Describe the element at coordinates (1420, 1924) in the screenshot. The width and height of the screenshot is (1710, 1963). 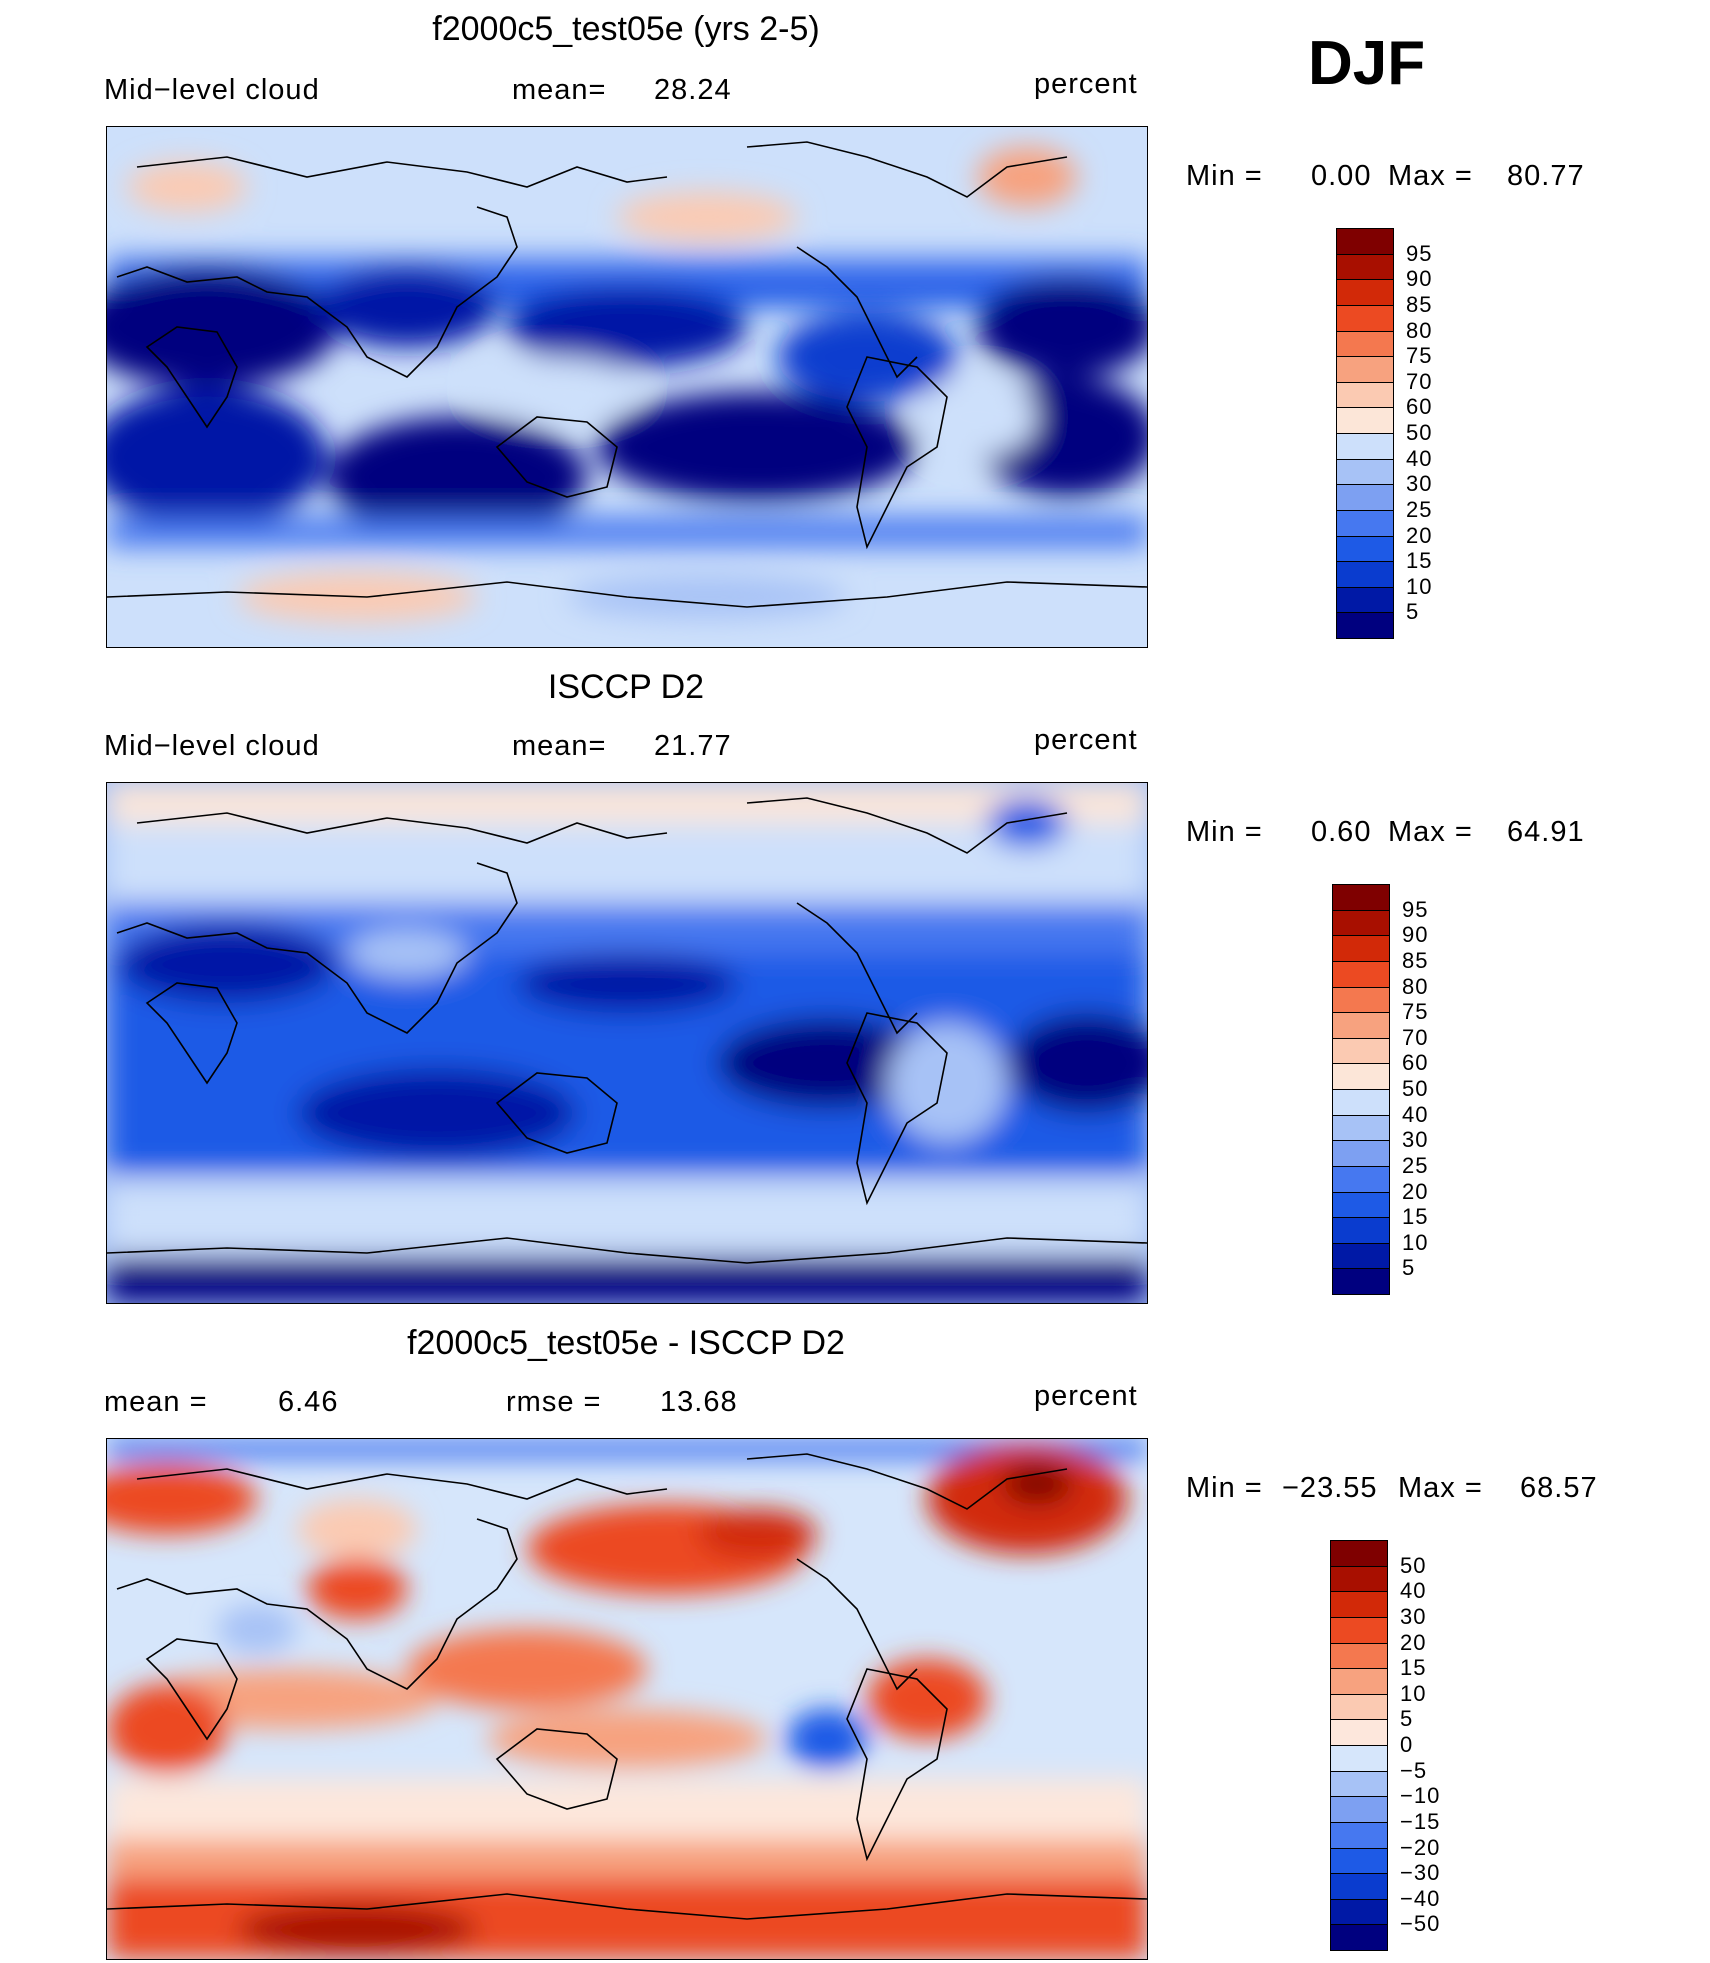
I see `colorbar-label: −50` at that location.